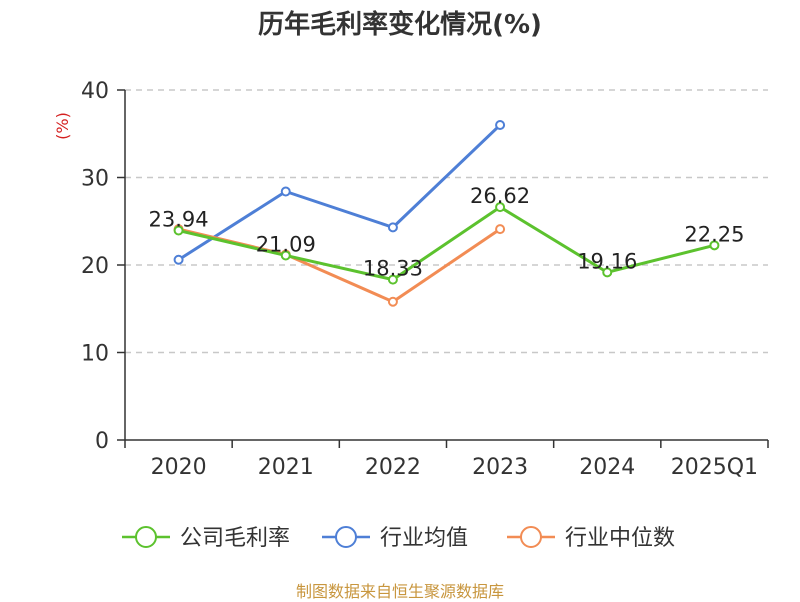 This screenshot has height=602, width=800. What do you see at coordinates (399, 591) in the screenshot?
I see `source-note: 制图数据来自恒生聚源数据库` at bounding box center [399, 591].